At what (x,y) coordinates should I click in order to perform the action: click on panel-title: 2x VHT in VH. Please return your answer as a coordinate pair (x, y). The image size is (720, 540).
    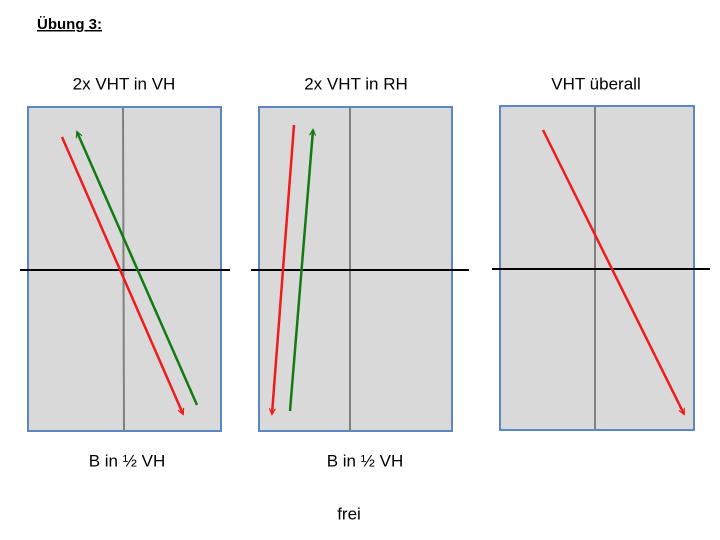
    Looking at the image, I should click on (124, 83).